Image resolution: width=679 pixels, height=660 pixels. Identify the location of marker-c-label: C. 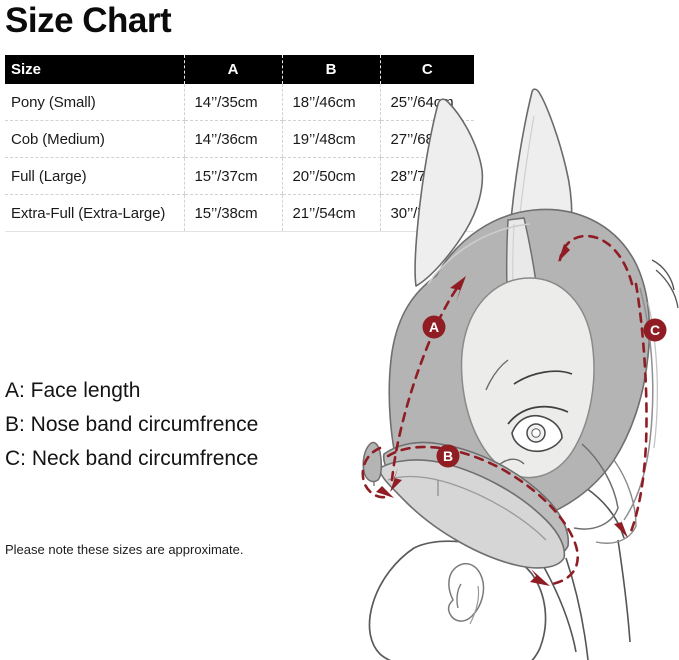
(655, 330).